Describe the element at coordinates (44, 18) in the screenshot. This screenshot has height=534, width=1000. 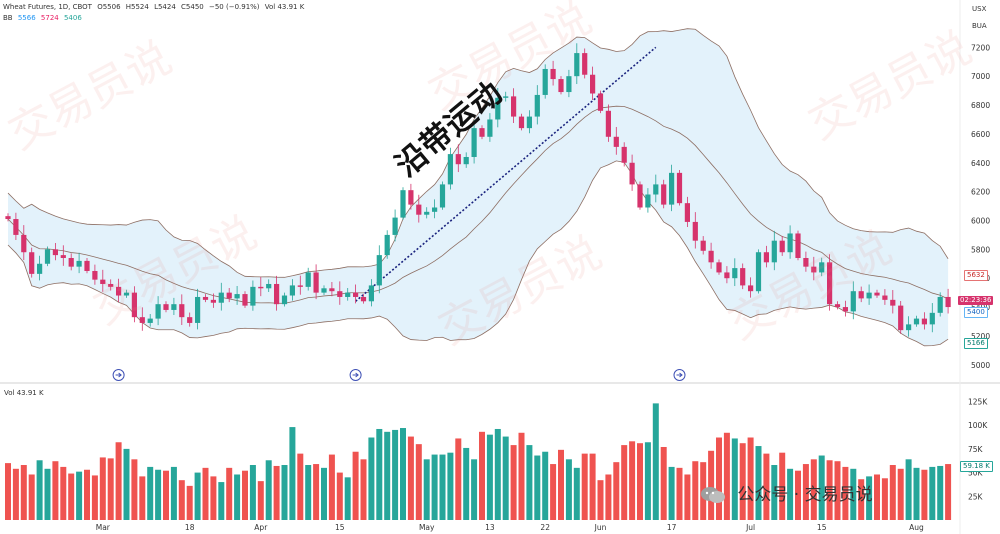
I see `bb-legend: BB 5566 5724 5406` at that location.